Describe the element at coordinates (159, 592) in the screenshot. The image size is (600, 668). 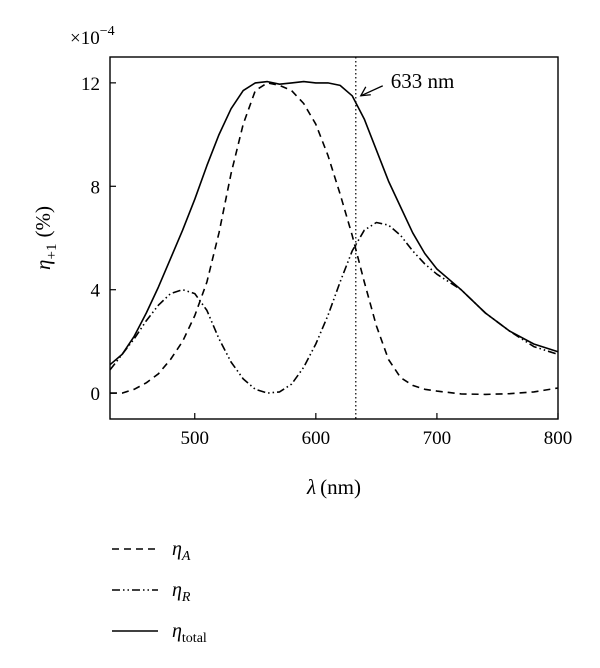
I see `legend: ηA ηR ηtotal` at that location.